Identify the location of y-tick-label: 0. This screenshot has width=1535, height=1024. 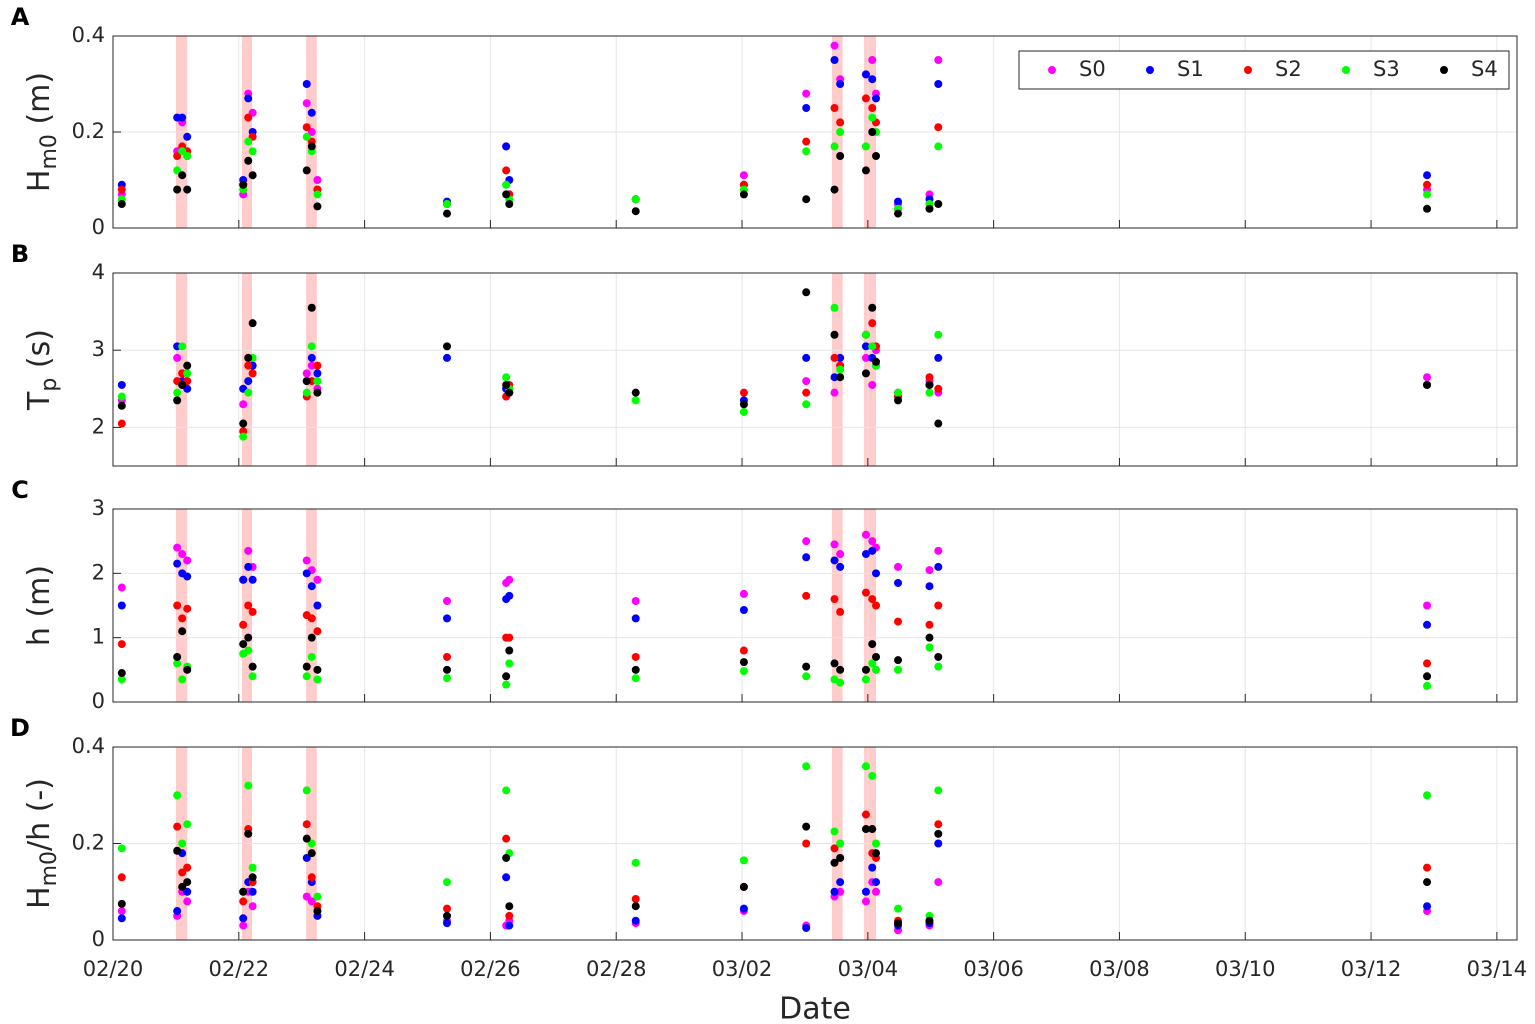
(98, 701).